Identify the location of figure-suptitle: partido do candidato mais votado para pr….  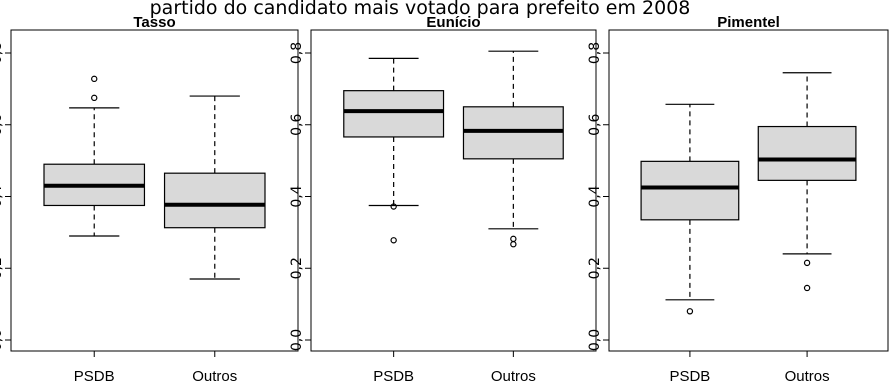
(420, 9).